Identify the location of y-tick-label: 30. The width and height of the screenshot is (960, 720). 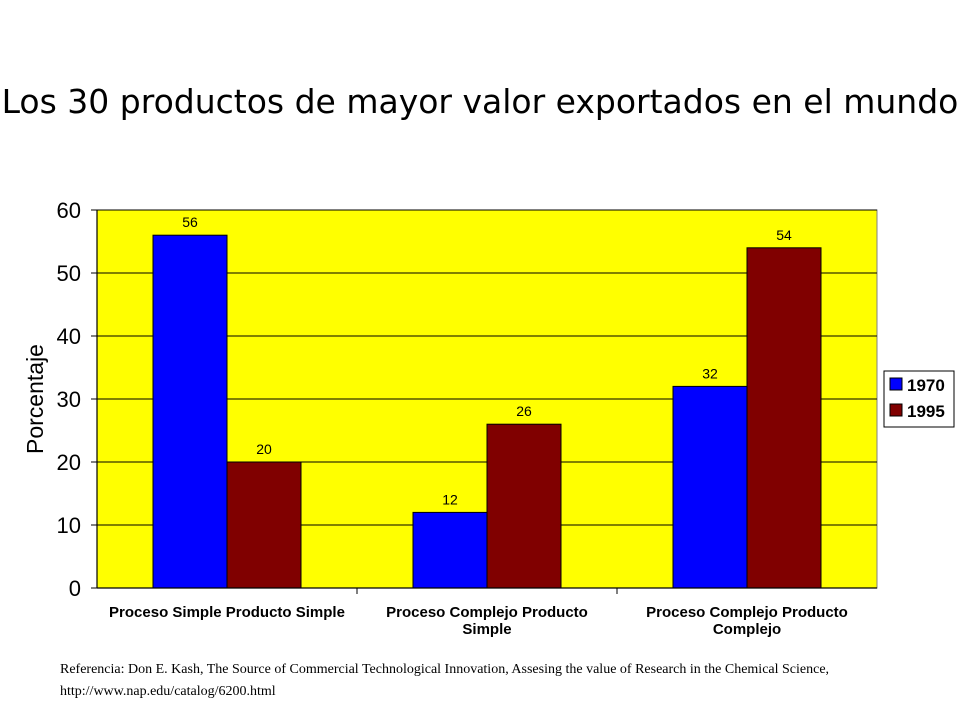
(69, 399).